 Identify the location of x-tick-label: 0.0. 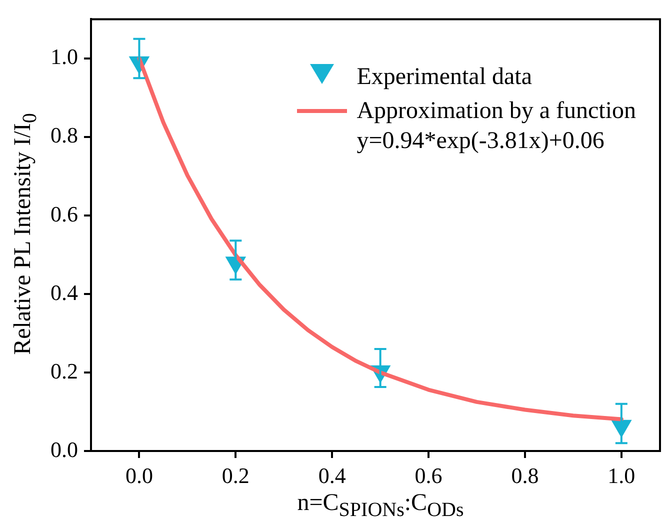
(139, 475).